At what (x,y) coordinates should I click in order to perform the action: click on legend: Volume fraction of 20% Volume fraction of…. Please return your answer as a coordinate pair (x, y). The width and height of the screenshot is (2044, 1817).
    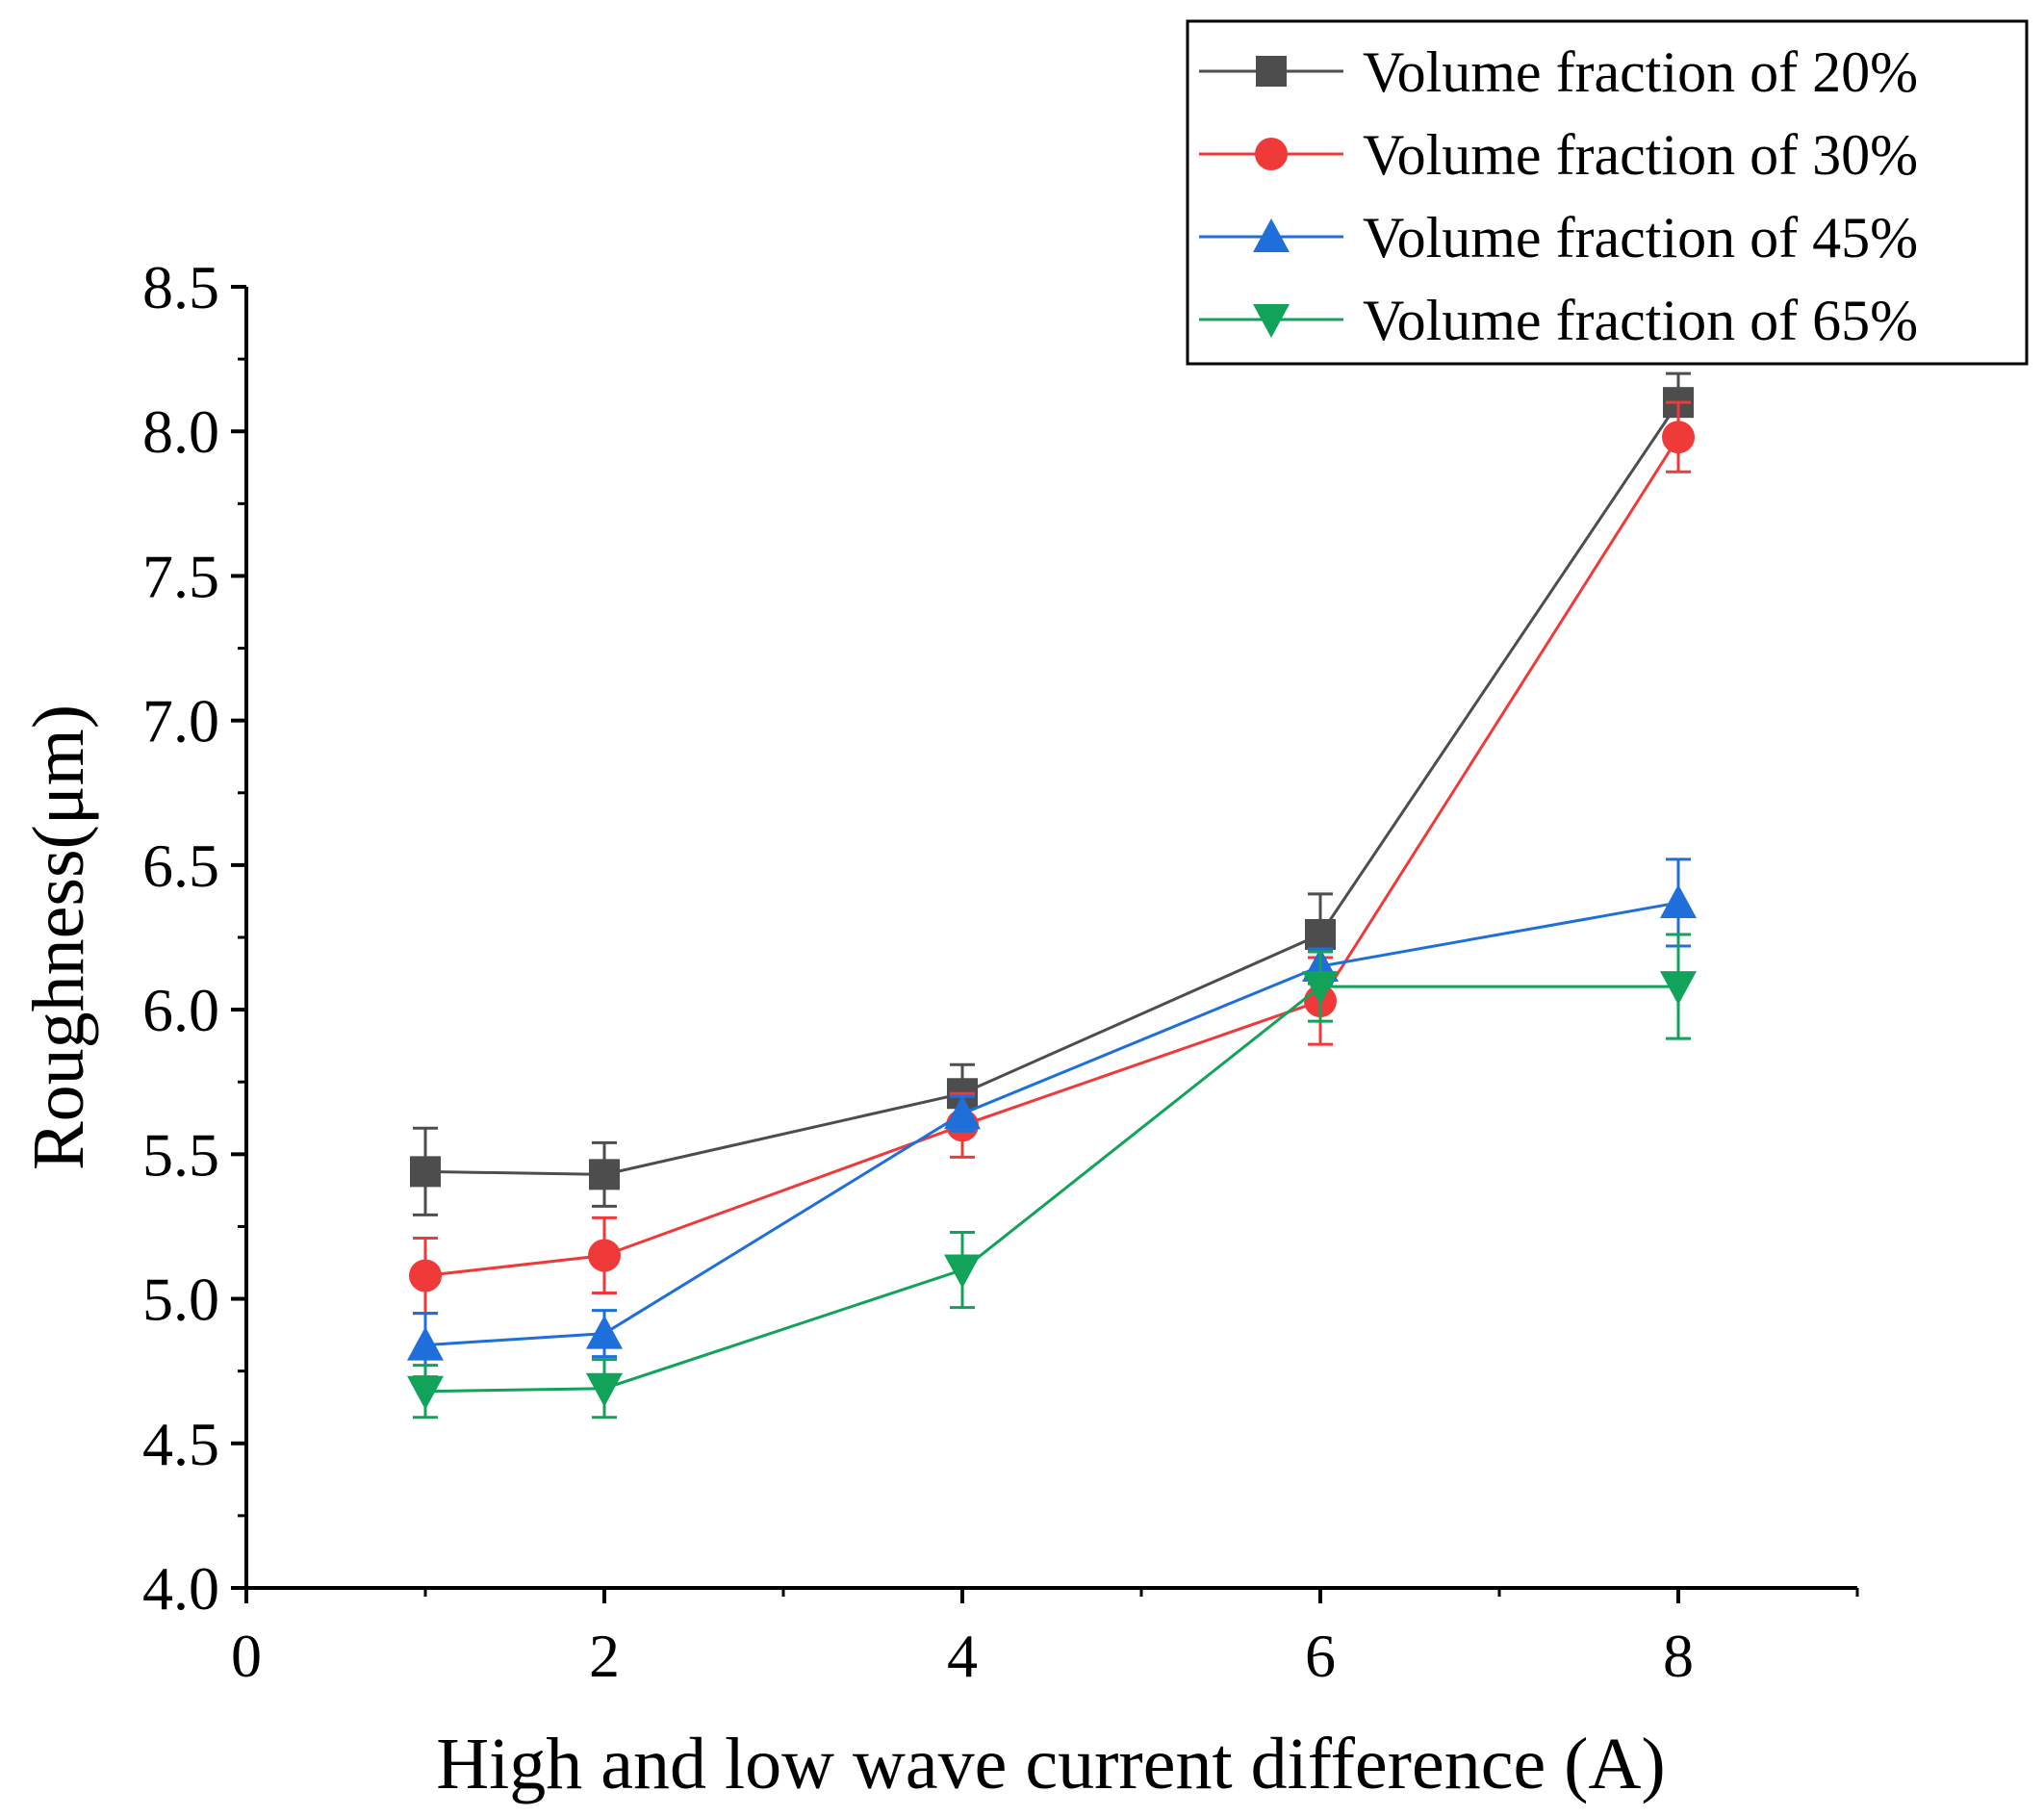
    Looking at the image, I should click on (1608, 192).